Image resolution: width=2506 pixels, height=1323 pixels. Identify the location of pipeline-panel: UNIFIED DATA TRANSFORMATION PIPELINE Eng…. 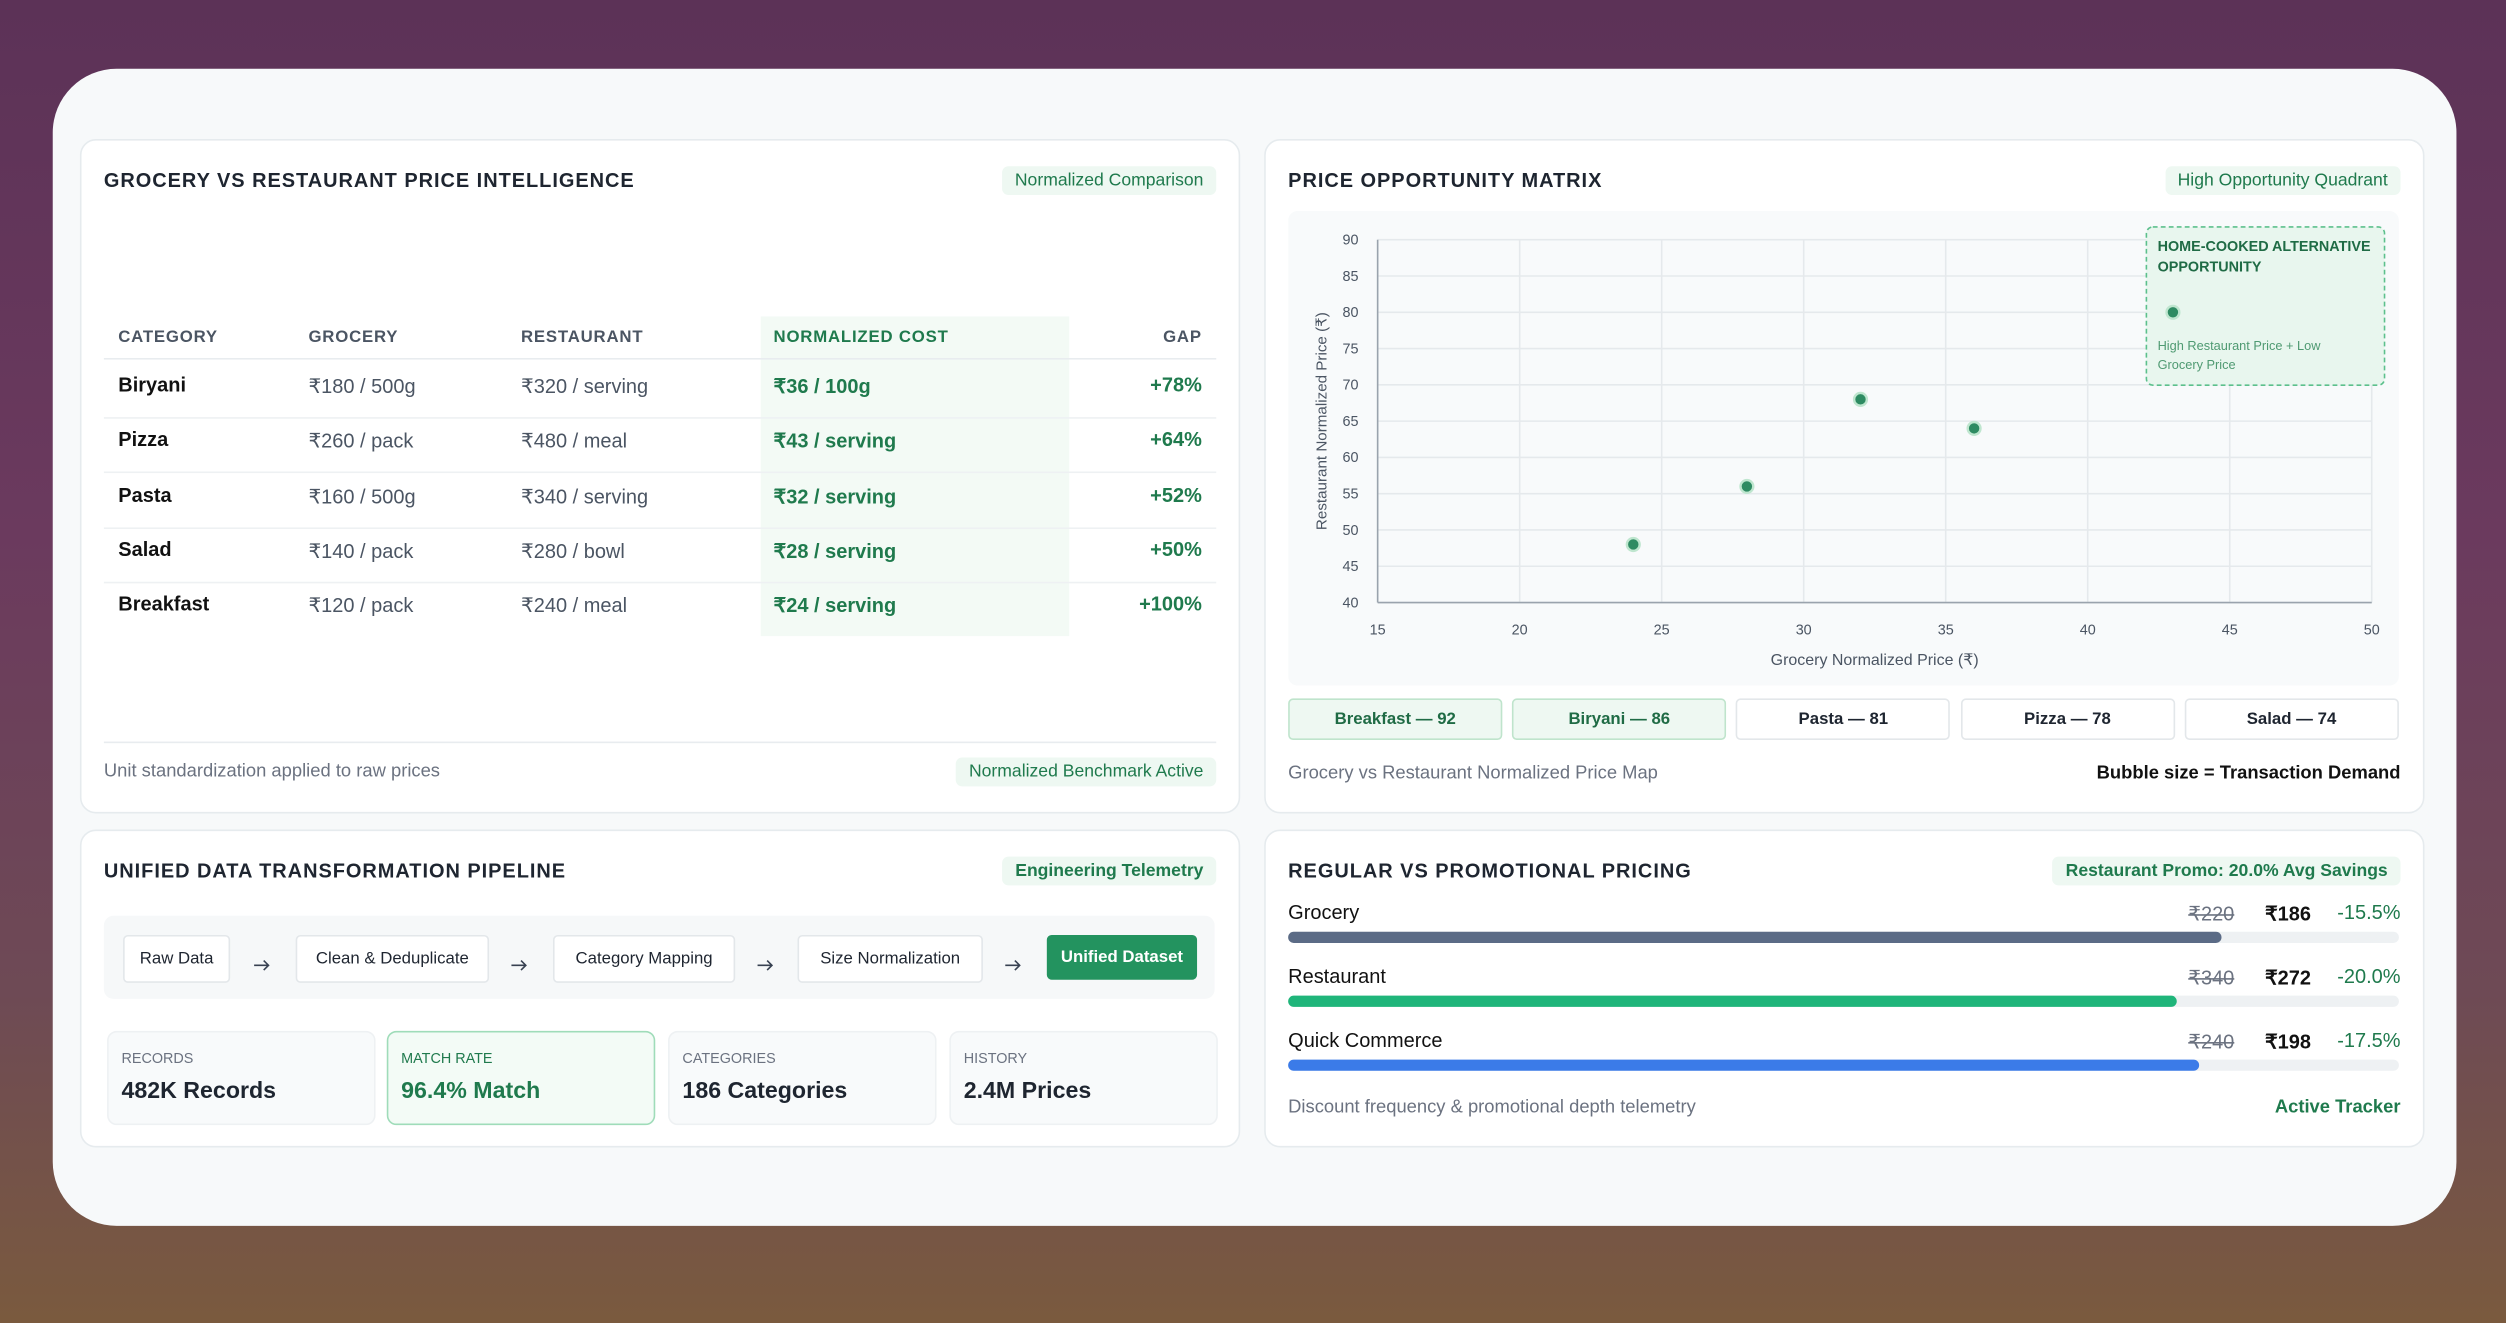
(660, 988).